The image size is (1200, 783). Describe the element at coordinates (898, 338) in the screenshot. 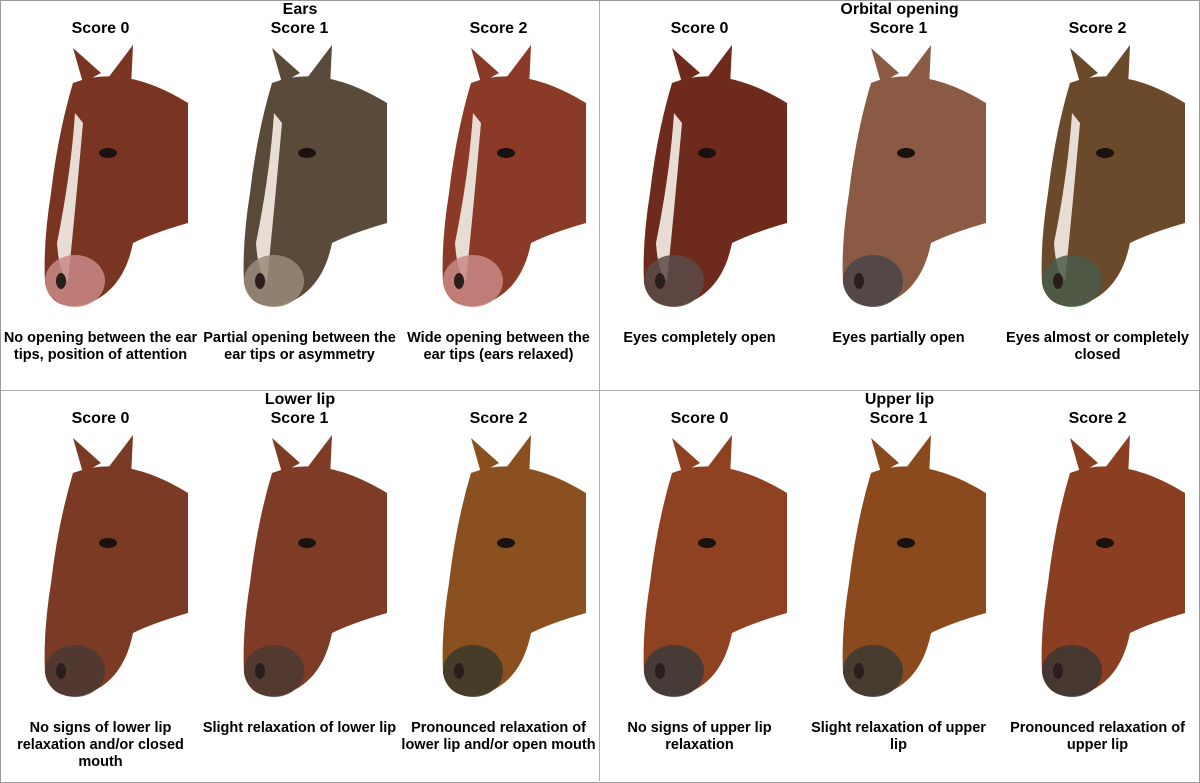

I see `score-caption: Eyes partially open` at that location.